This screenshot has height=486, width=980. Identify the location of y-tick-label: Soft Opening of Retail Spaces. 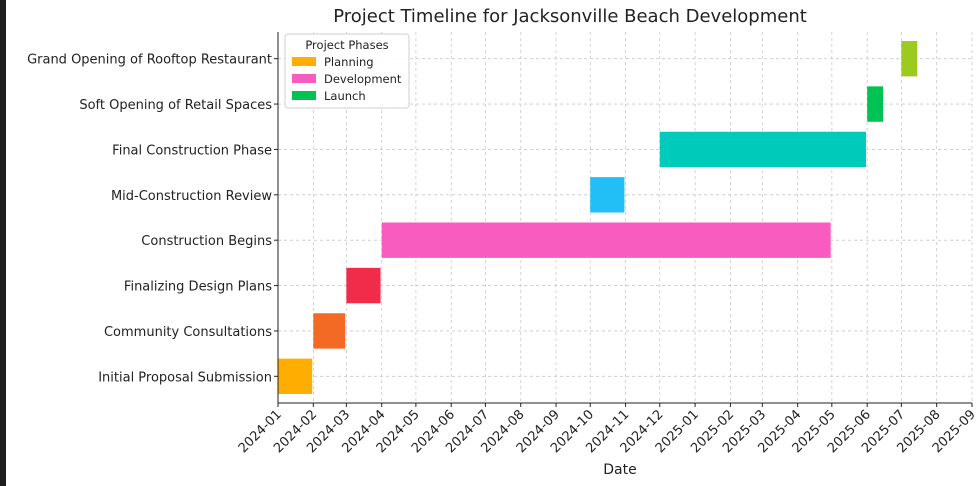
(175, 105).